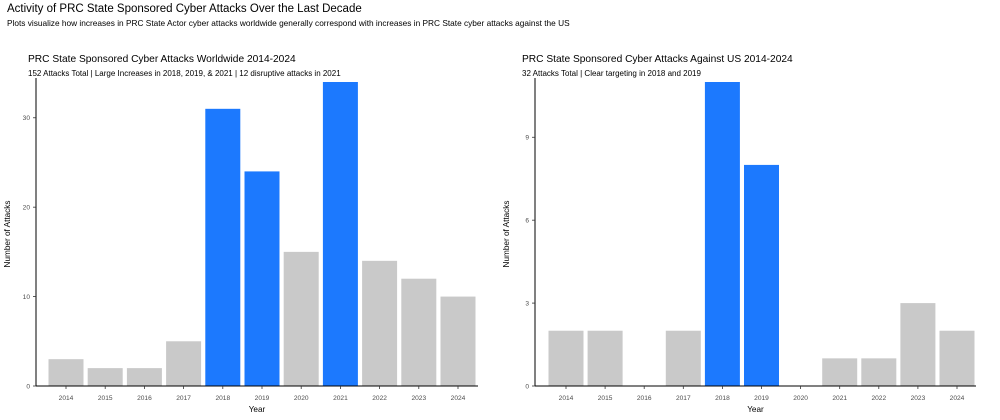  I want to click on y-tick-label-30: 30, so click(27, 118).